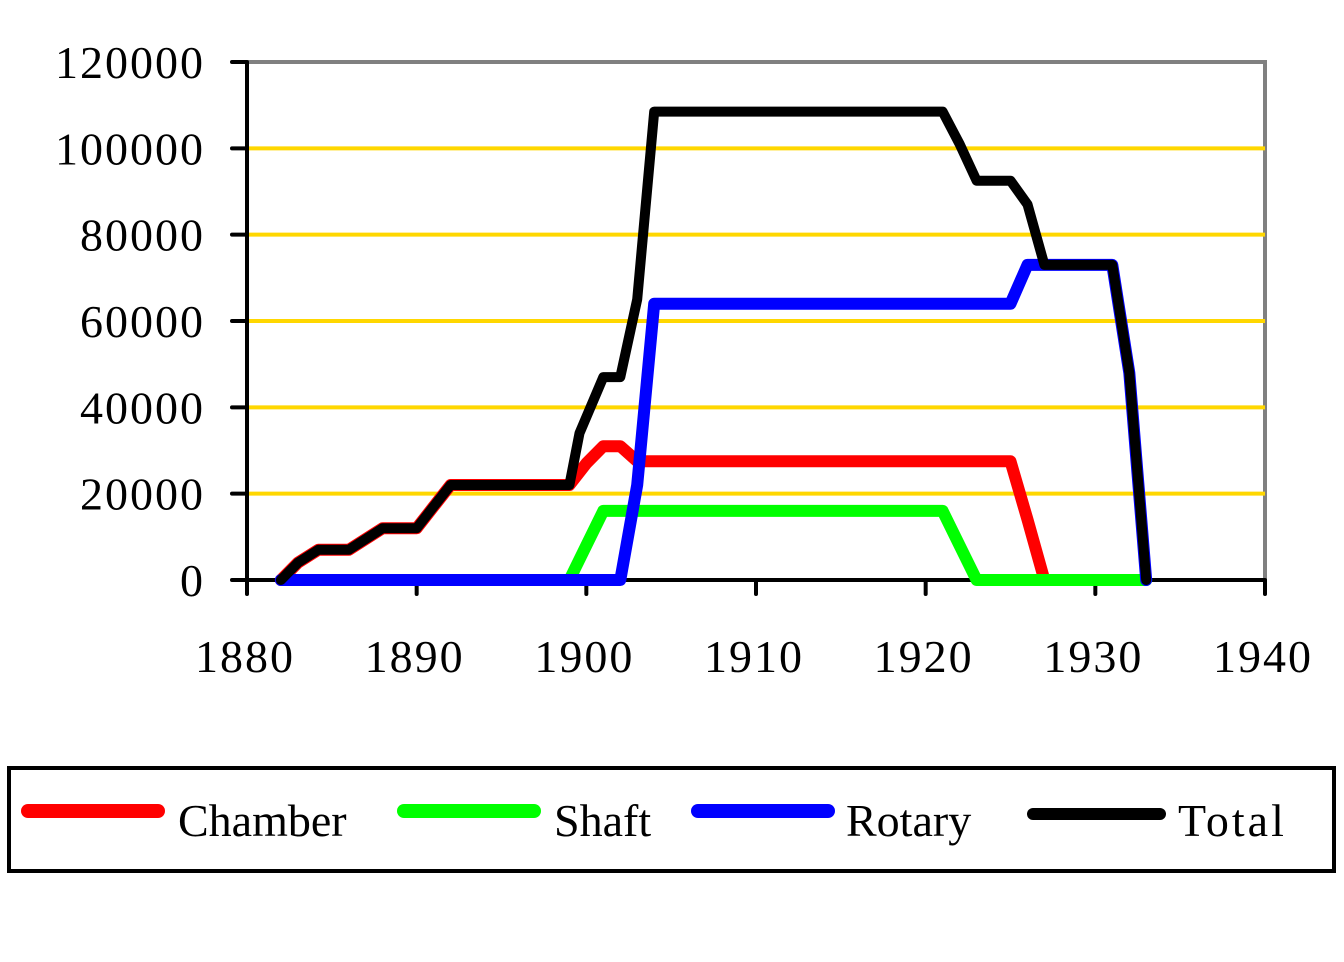  I want to click on x-axis-ticks: 1880 1890 1900 1910 1920 1930 1940, so click(754, 630).